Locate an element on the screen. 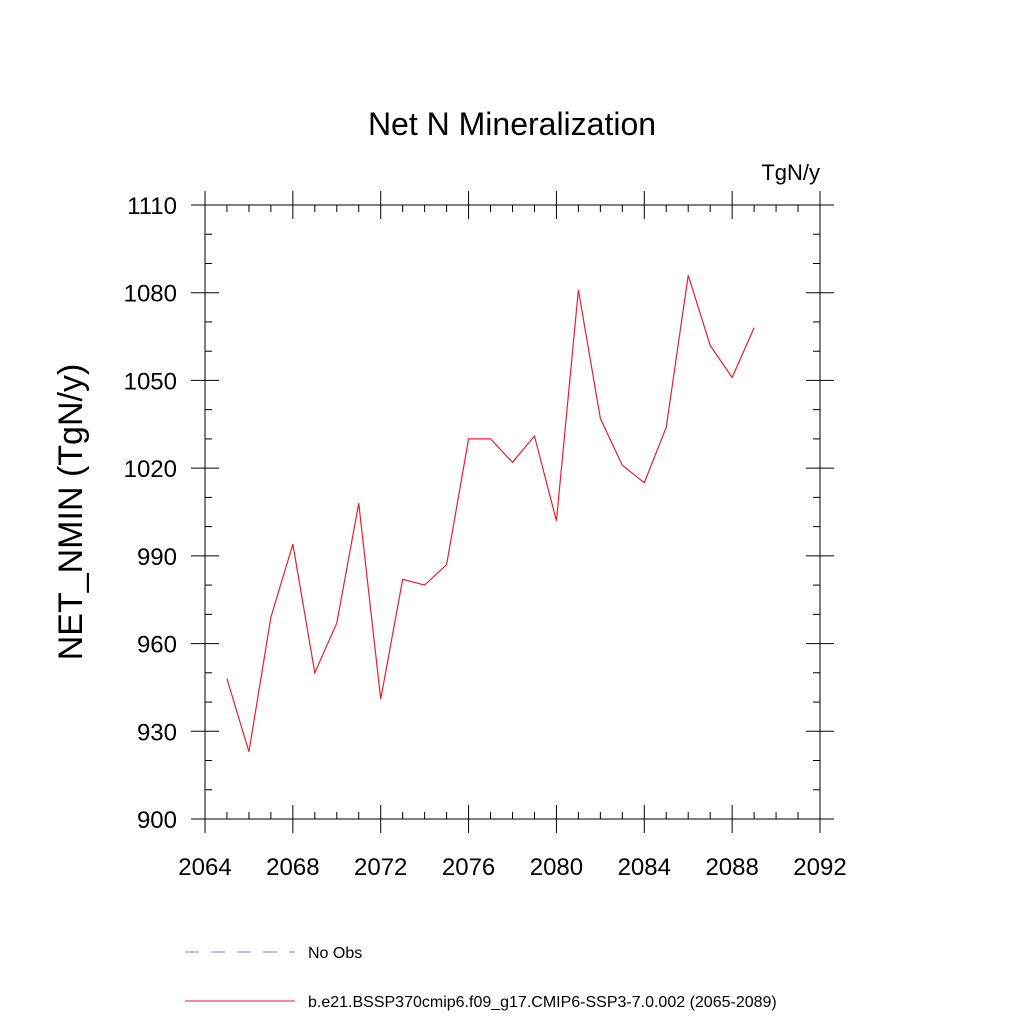 The image size is (1024, 1024). x-tick-label: 2080 is located at coordinates (556, 867).